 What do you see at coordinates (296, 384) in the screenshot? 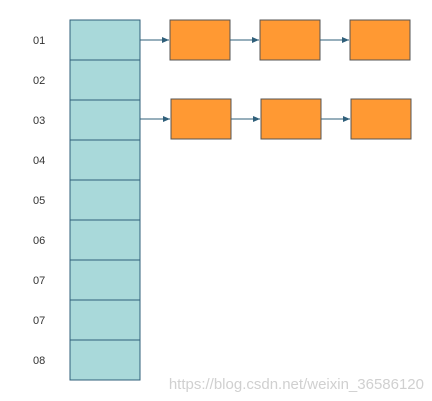
I see `watermark: https://blog.csdn.net/weixin_36586120` at bounding box center [296, 384].